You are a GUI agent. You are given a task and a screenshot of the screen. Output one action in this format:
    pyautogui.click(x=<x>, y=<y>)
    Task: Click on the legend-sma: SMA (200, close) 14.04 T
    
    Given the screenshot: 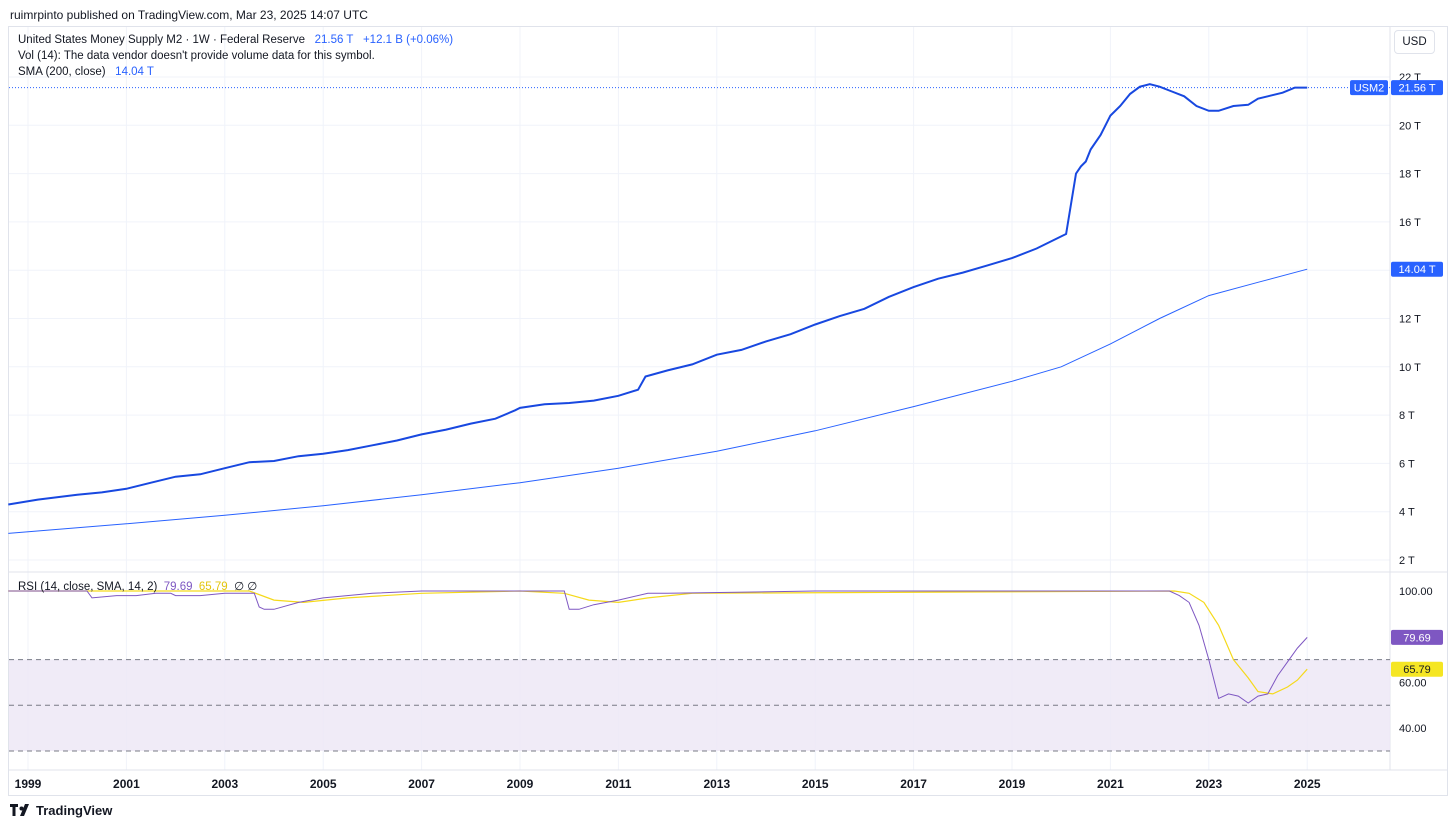 What is the action you would take?
    pyautogui.click(x=86, y=72)
    